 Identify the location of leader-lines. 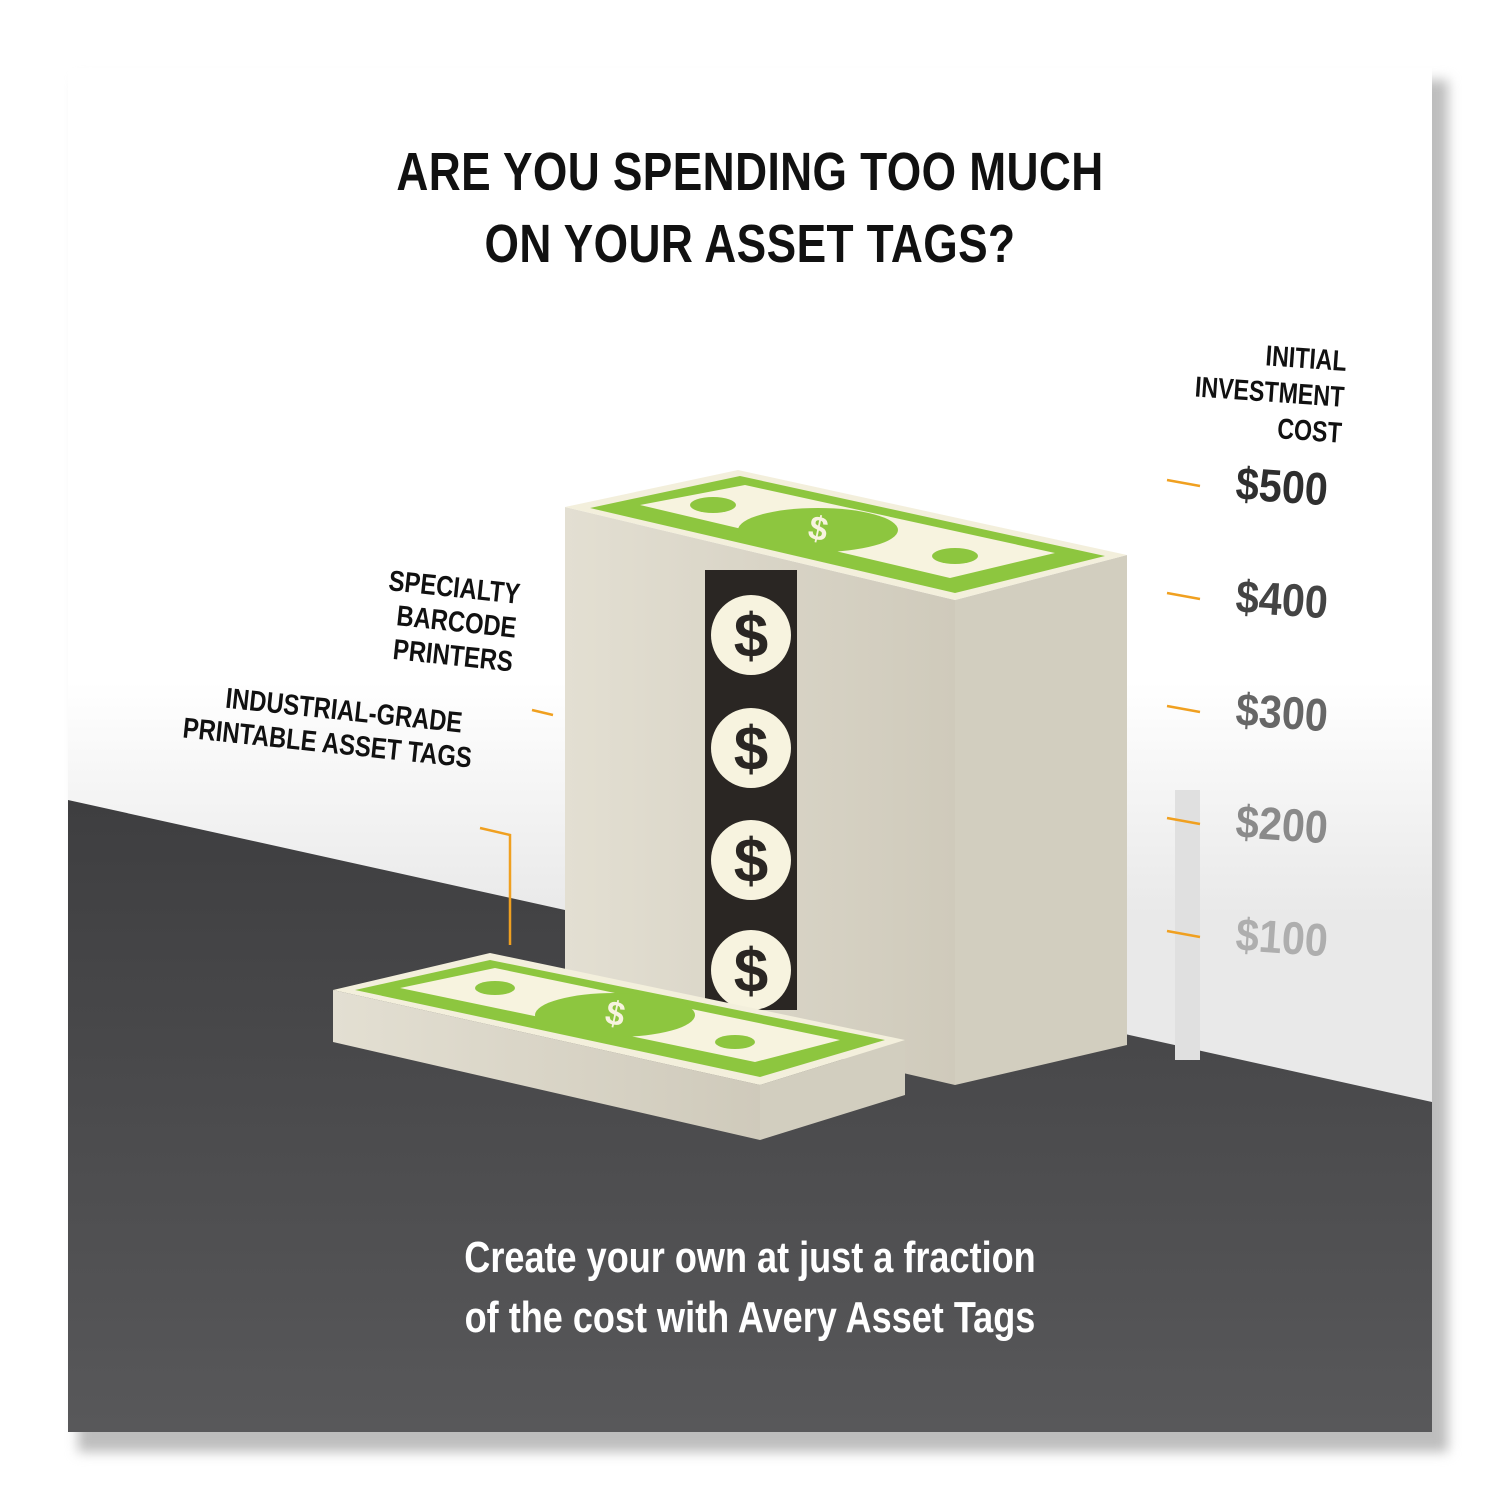
(840, 711).